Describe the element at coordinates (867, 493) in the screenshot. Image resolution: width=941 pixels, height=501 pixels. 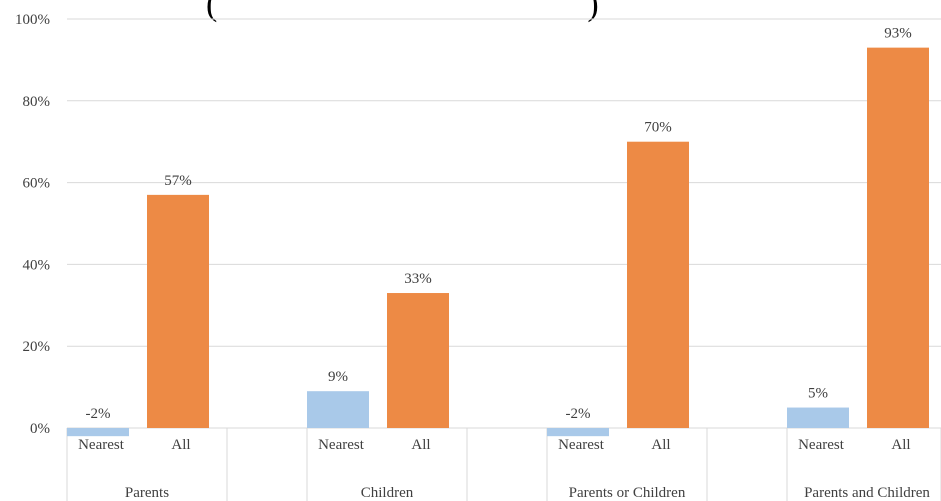
I see `group-label: Parents and Children` at that location.